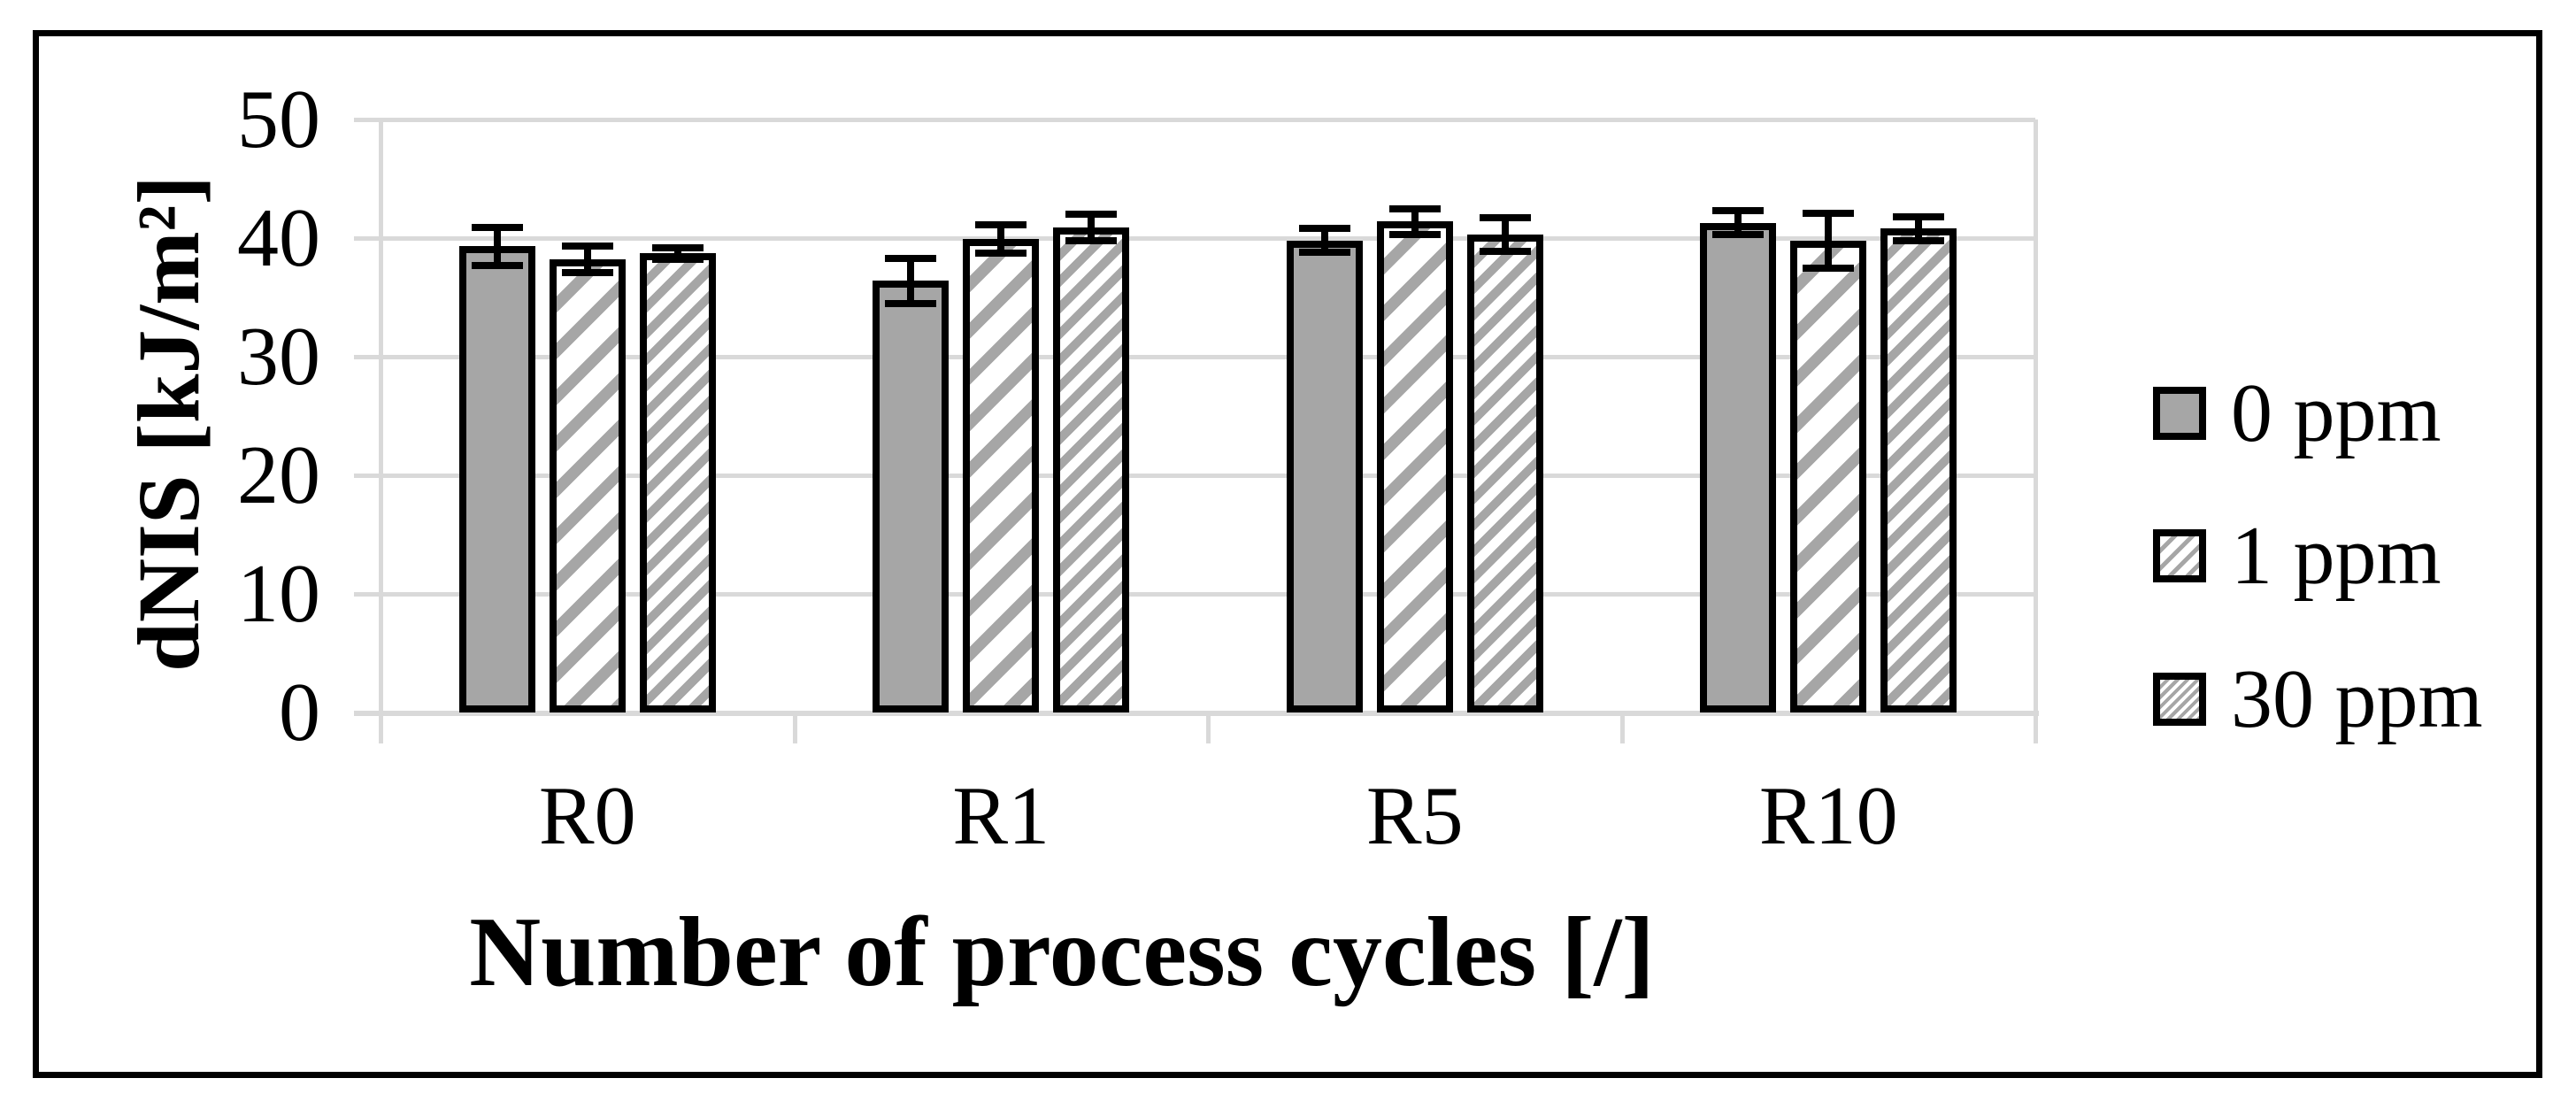  I want to click on bar-r5-0-ppm, so click(1324, 476).